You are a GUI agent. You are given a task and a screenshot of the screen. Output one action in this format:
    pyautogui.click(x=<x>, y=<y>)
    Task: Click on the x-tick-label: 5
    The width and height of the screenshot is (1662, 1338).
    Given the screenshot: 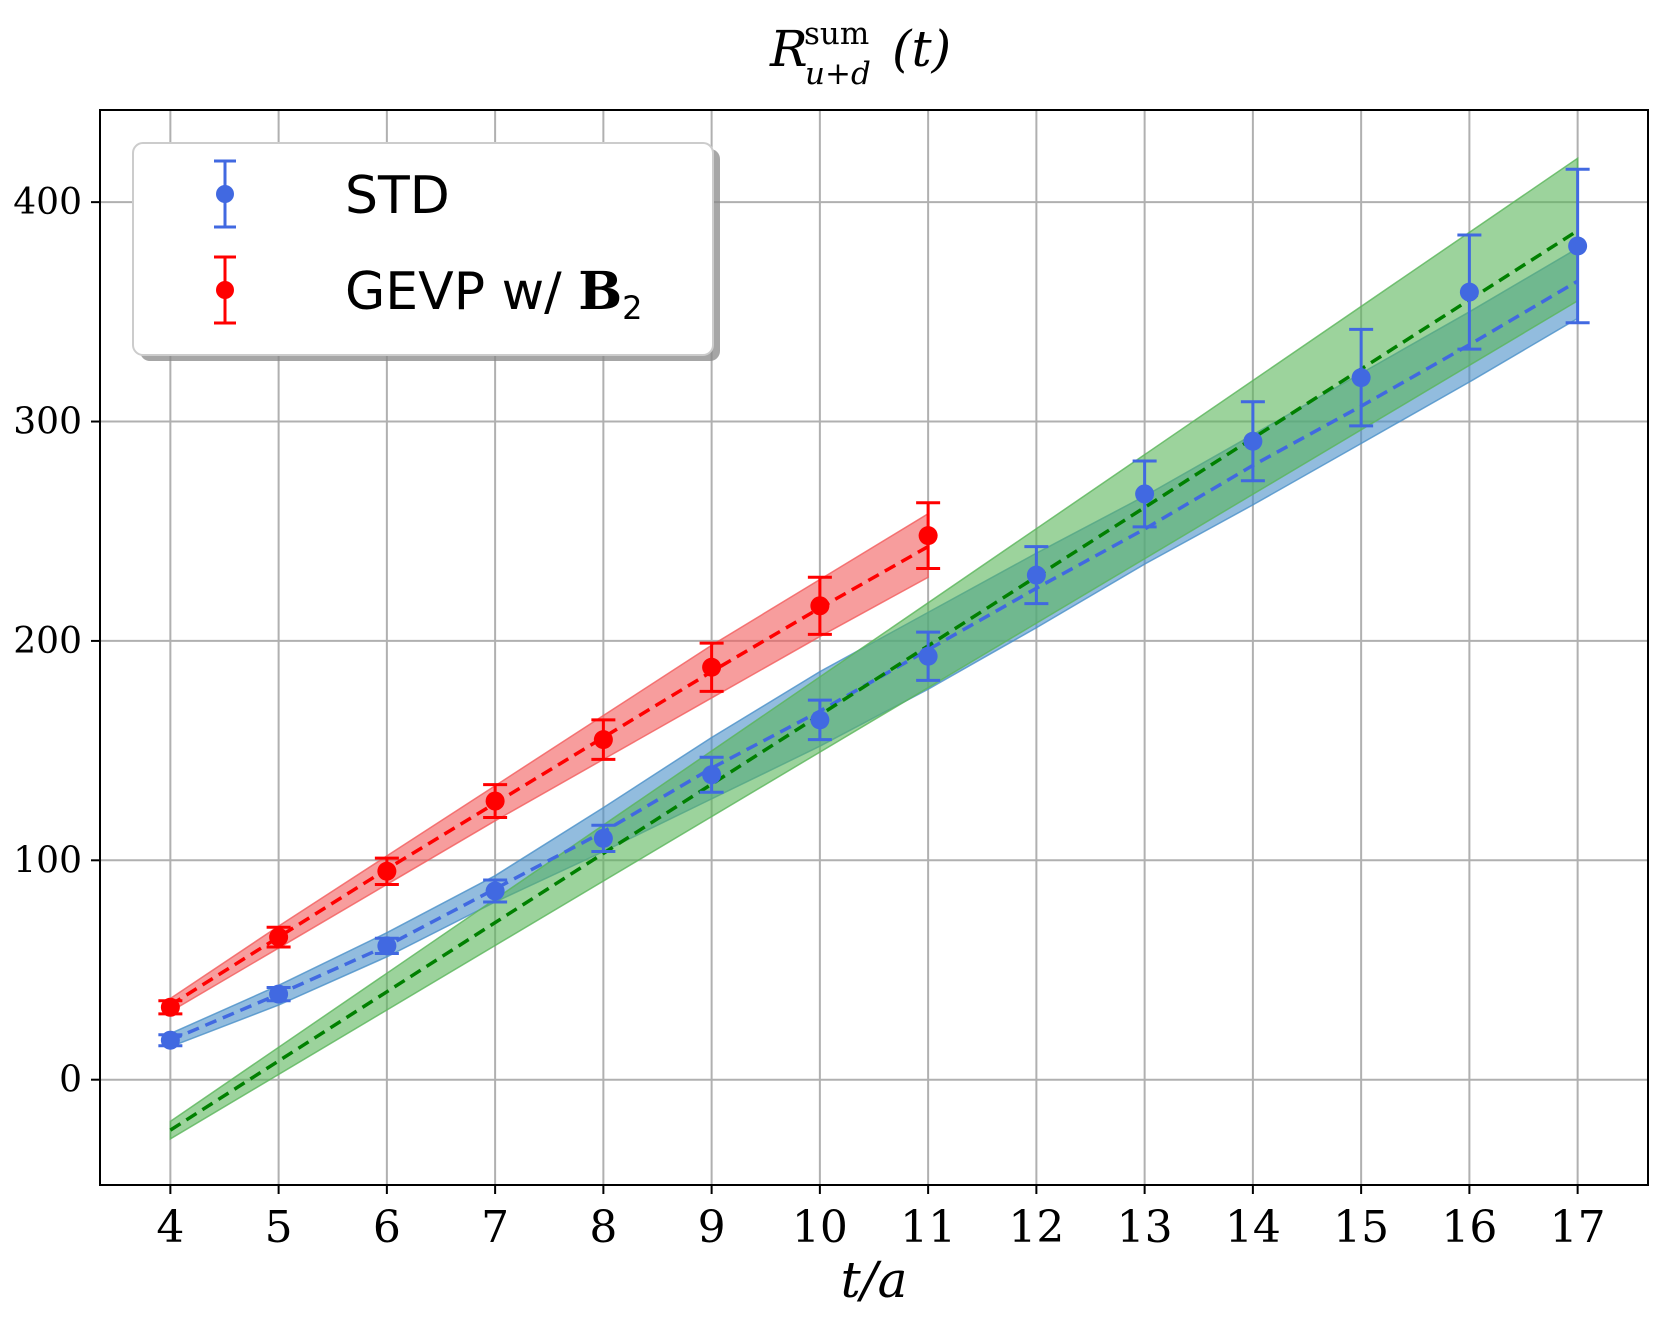 What is the action you would take?
    pyautogui.click(x=279, y=1227)
    